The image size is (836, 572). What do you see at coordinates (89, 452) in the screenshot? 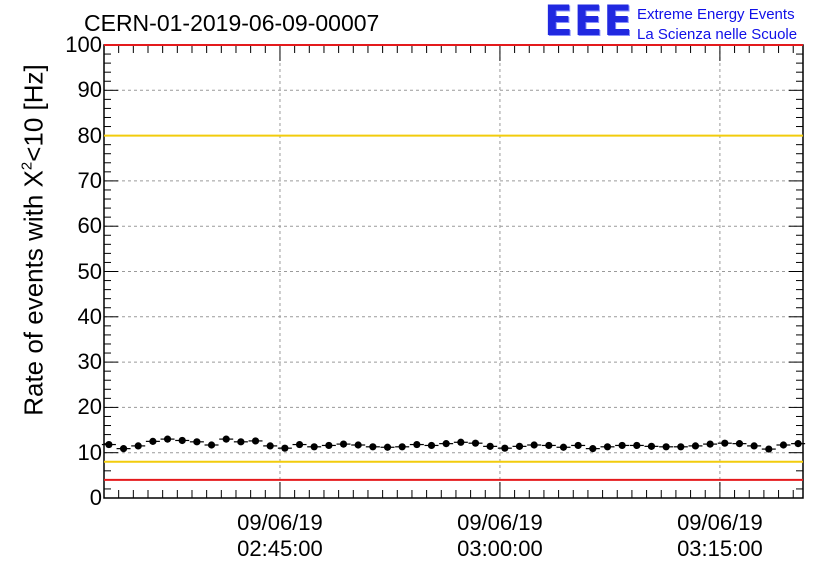
I see `y-tick-label: 10` at bounding box center [89, 452].